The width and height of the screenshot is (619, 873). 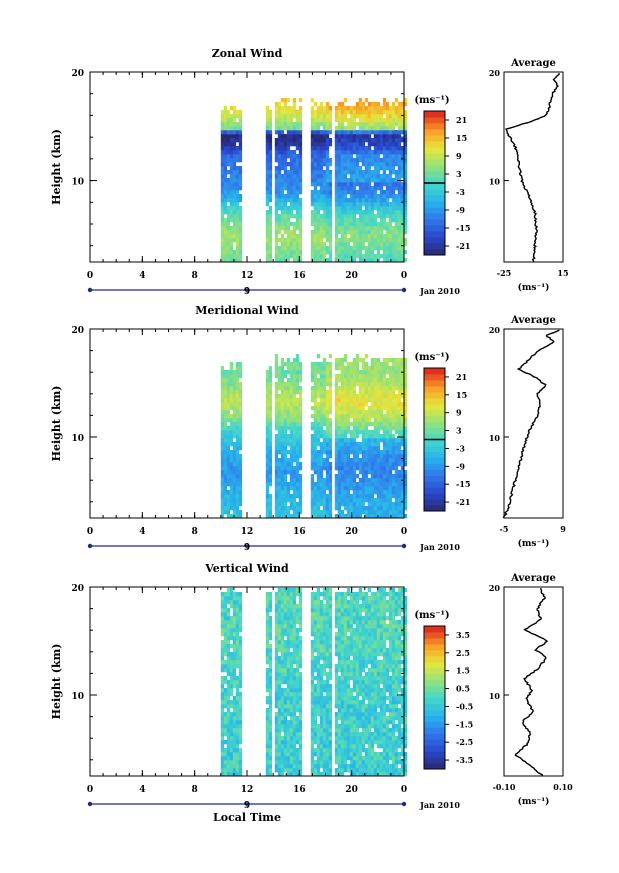 I want to click on colorbar-swatch, so click(x=434, y=425).